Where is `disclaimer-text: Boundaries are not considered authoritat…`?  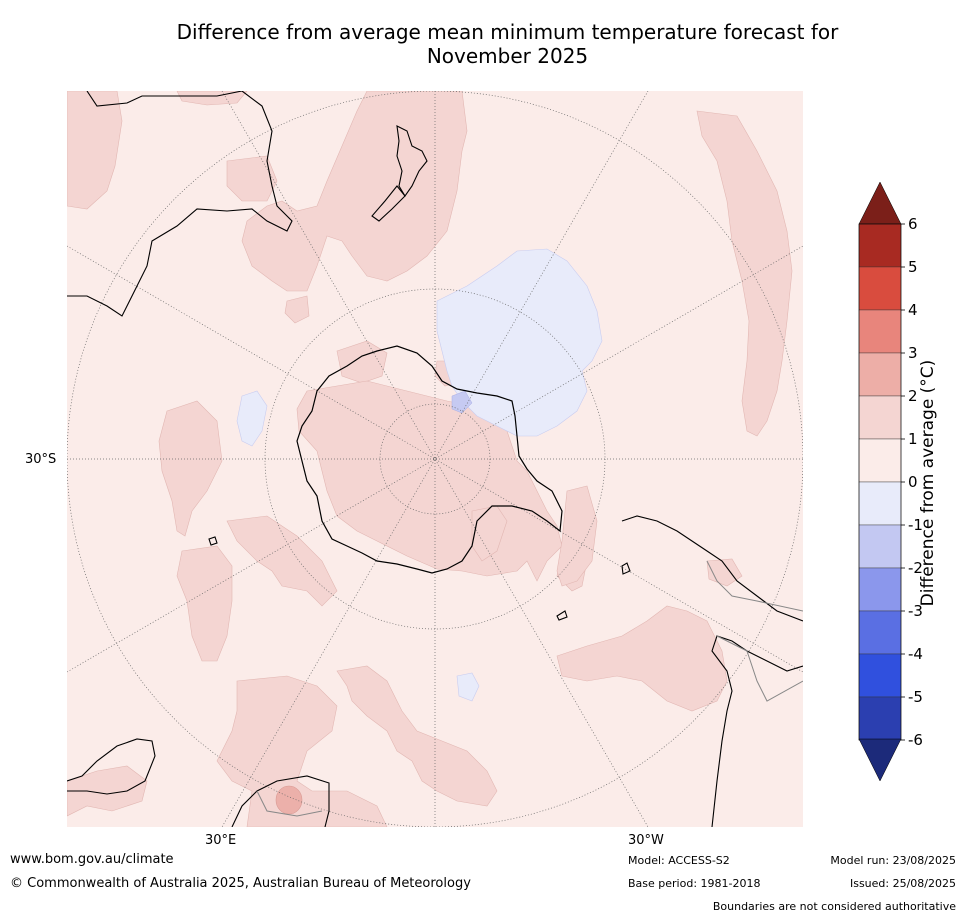
disclaimer-text: Boundaries are not considered authoritat… is located at coordinates (834, 906).